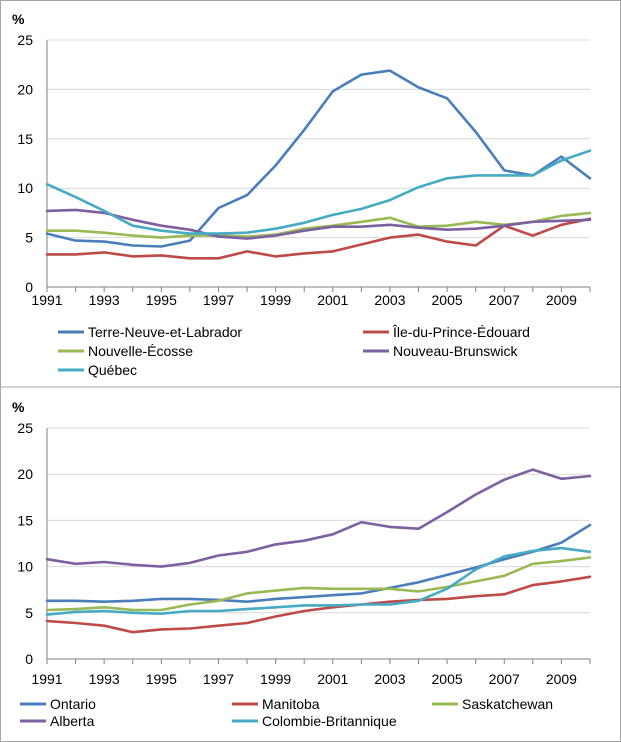  Describe the element at coordinates (318, 518) in the screenshot. I see `series-line-alberta` at that location.